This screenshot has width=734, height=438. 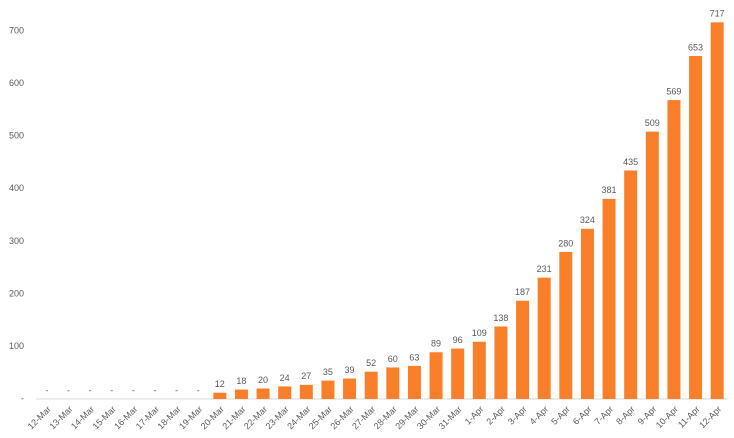 I want to click on data-label: 60, so click(x=393, y=359).